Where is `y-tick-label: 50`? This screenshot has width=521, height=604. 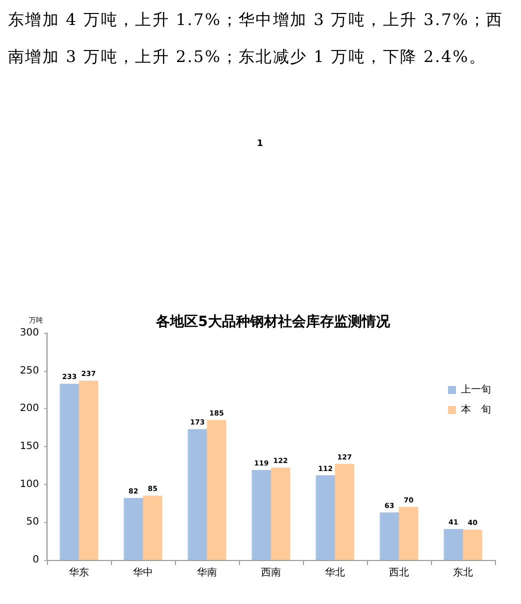 y-tick-label: 50 is located at coordinates (32, 522).